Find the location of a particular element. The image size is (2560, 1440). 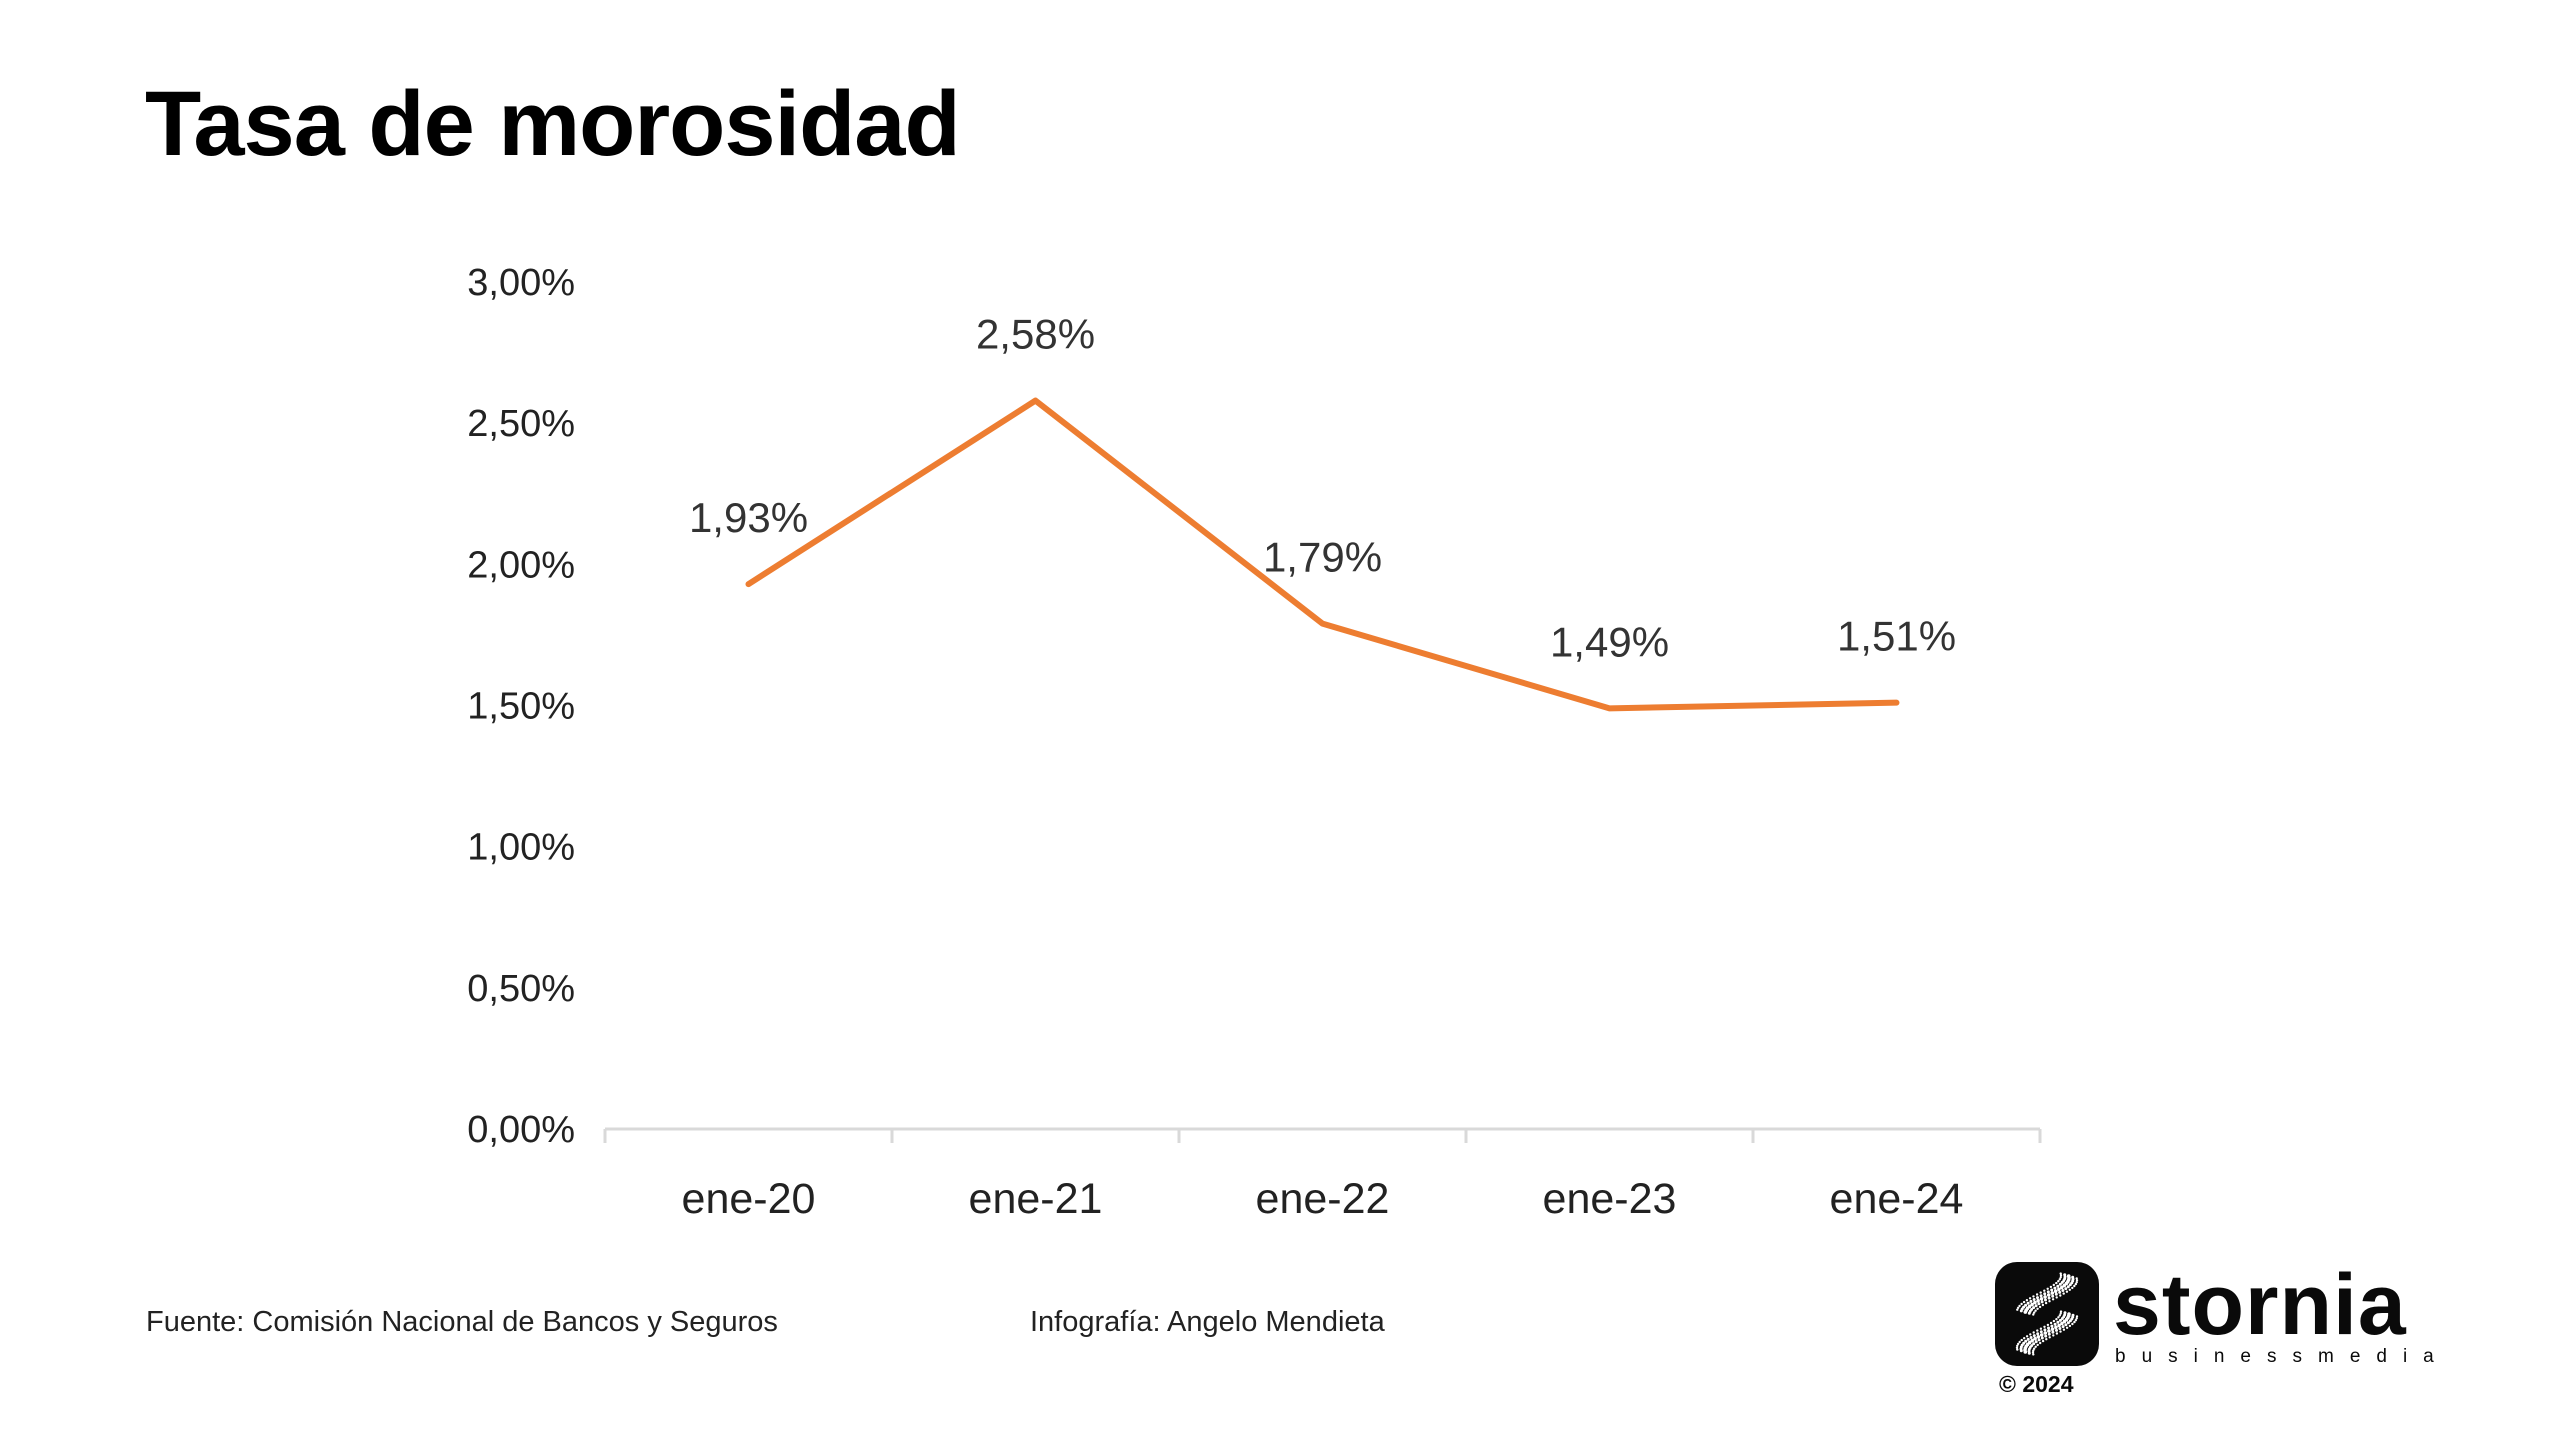

x-tick-label: ene-23 is located at coordinates (1610, 1199).